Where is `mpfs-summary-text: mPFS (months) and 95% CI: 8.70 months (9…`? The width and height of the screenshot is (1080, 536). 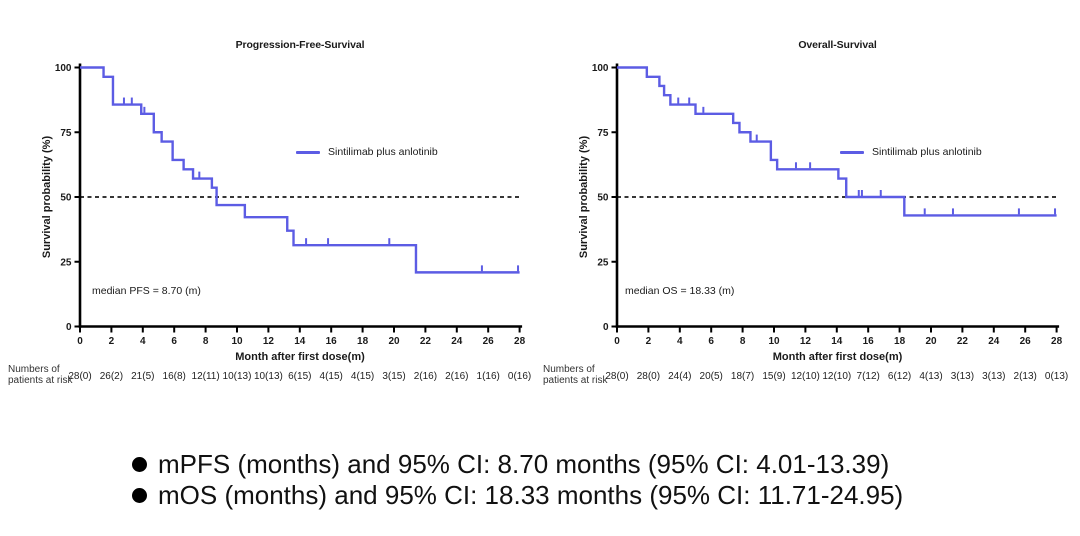
mpfs-summary-text: mPFS (months) and 95% CI: 8.70 months (9… is located at coordinates (524, 464).